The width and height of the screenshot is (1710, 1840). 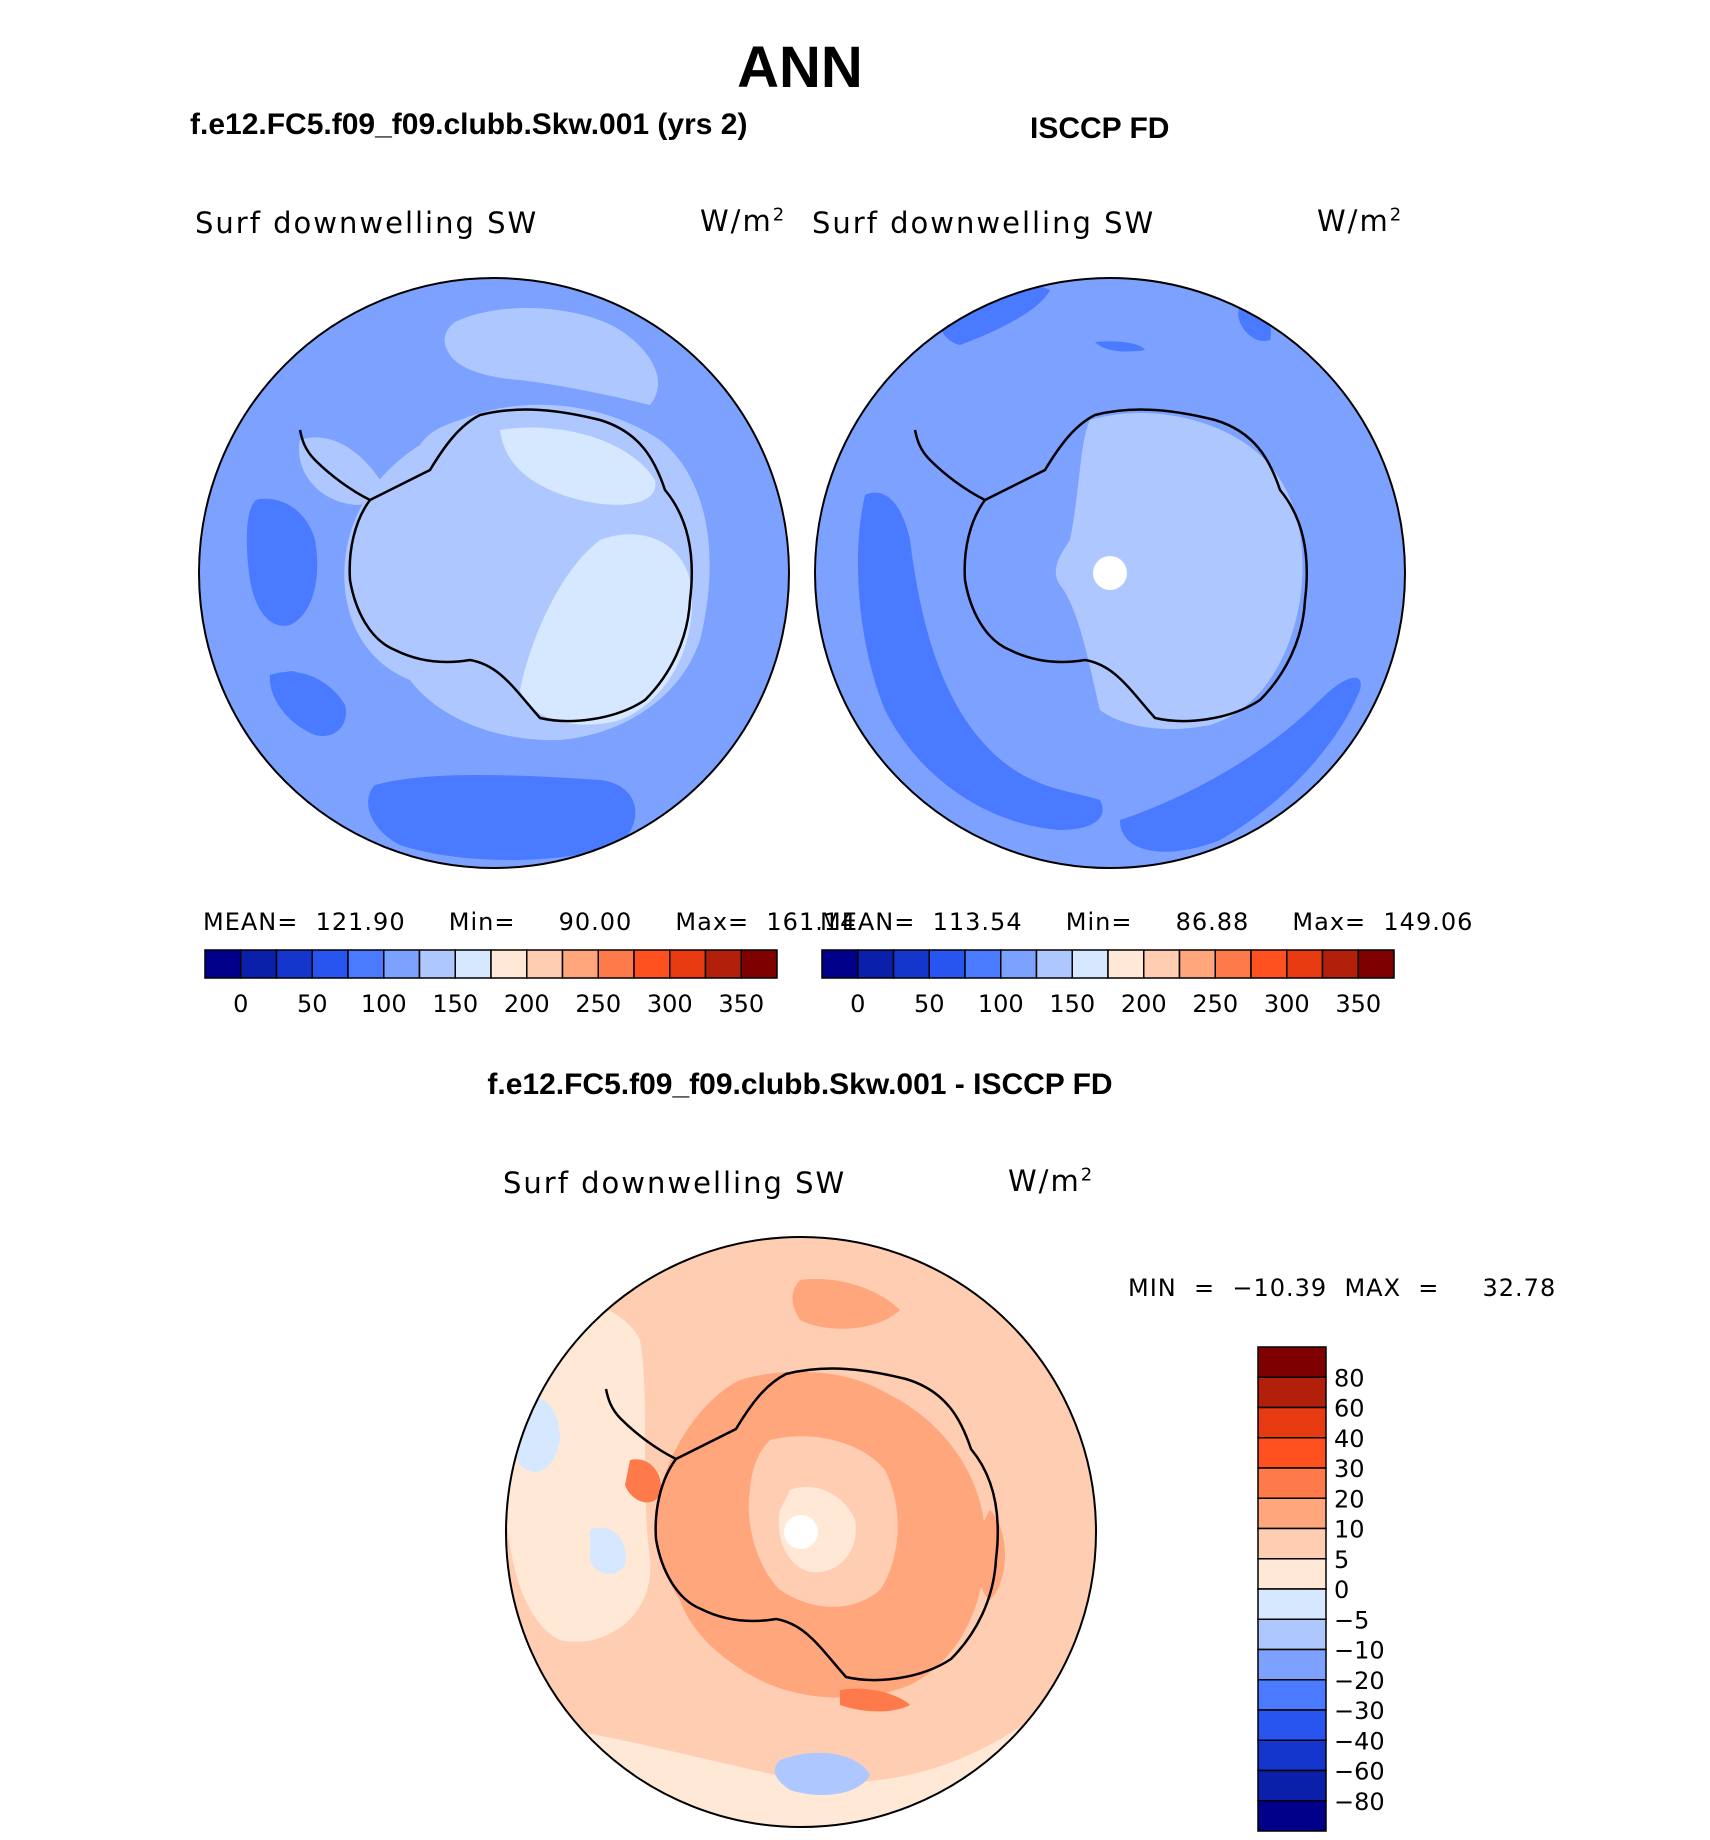 What do you see at coordinates (1341, 1560) in the screenshot?
I see `panel3-colorbar-tick-label: 5` at bounding box center [1341, 1560].